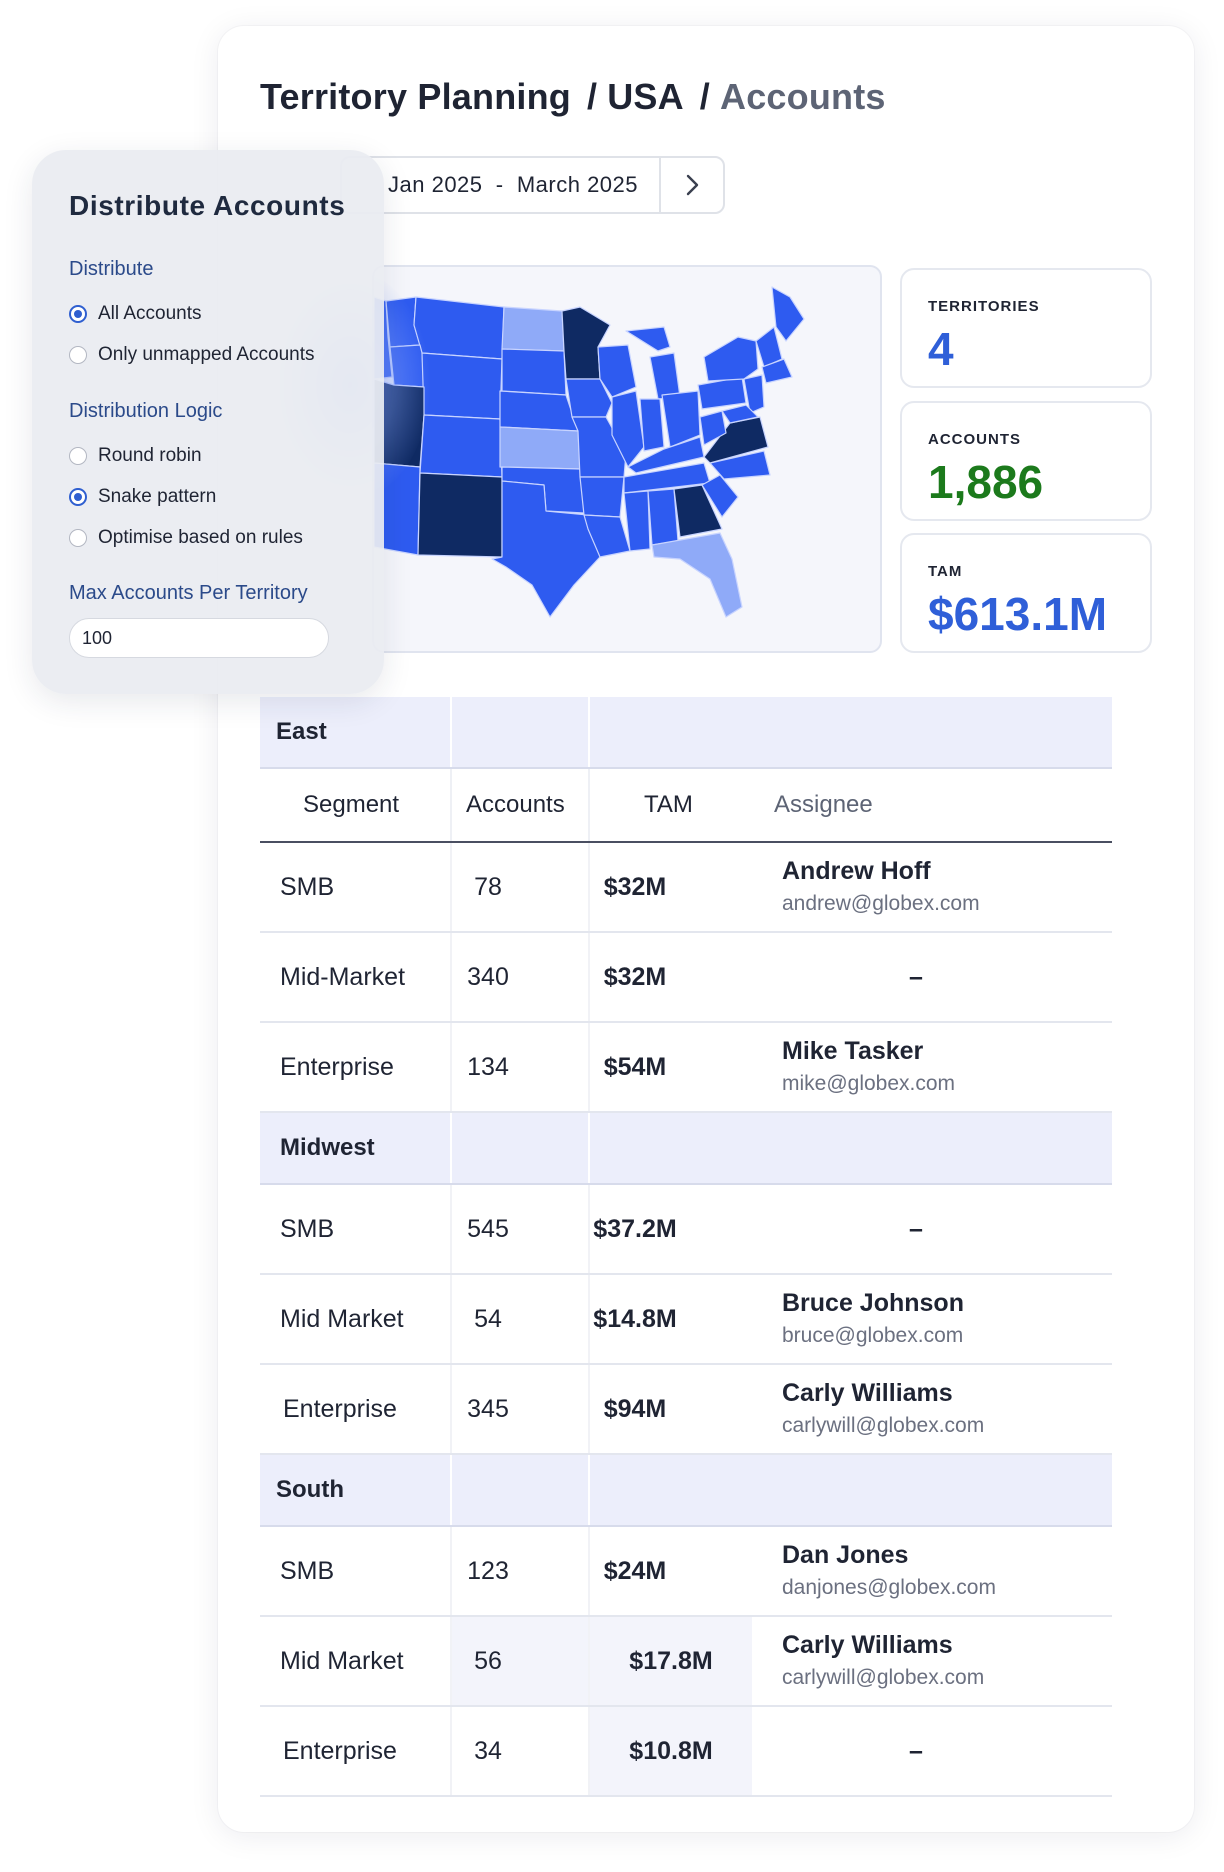 The width and height of the screenshot is (1224, 1872). I want to click on stat-territories-label: TERRITORIES, so click(984, 306).